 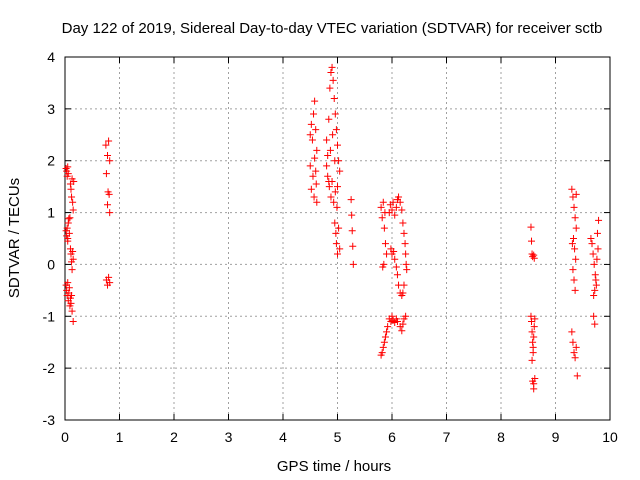 What do you see at coordinates (49, 368) in the screenshot?
I see `y-tick-label: -2` at bounding box center [49, 368].